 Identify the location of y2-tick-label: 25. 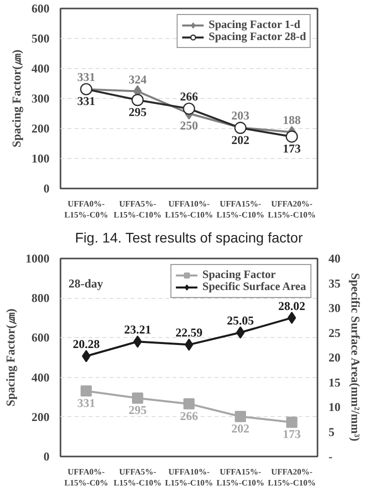
(334, 333).